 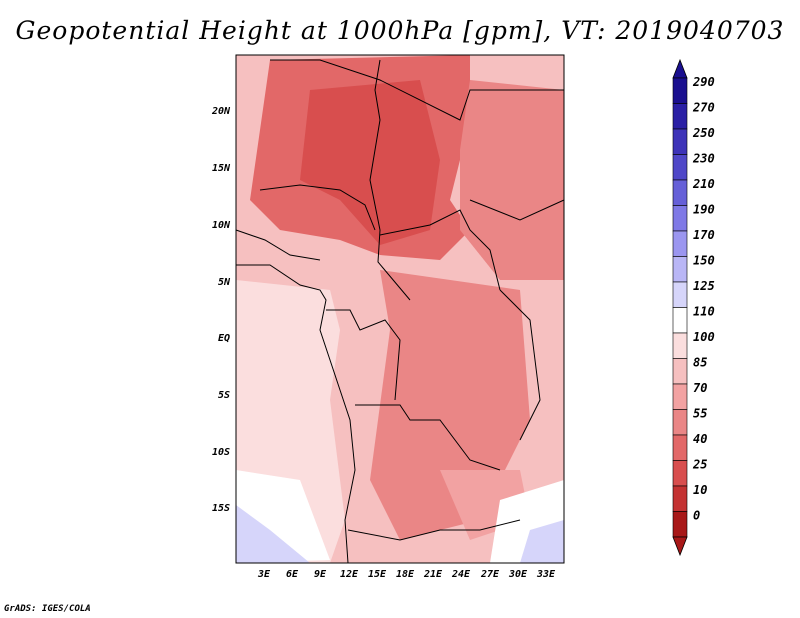 What do you see at coordinates (349, 574) in the screenshot?
I see `lon-label: 12E` at bounding box center [349, 574].